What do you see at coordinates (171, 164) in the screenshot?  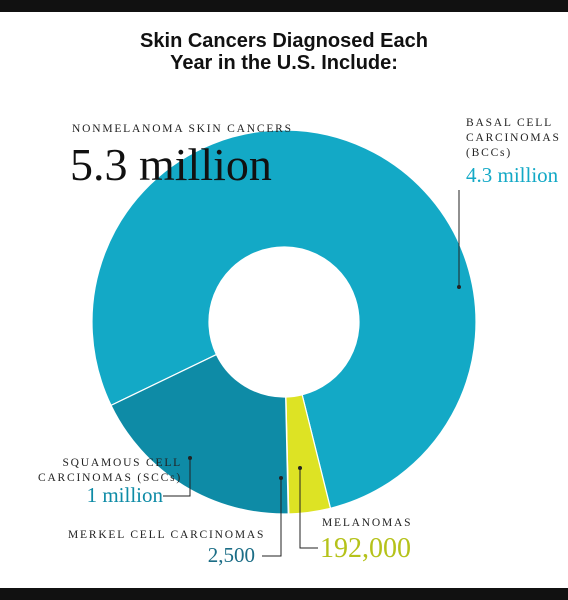 I see `annotation-value: 5.3 million` at bounding box center [171, 164].